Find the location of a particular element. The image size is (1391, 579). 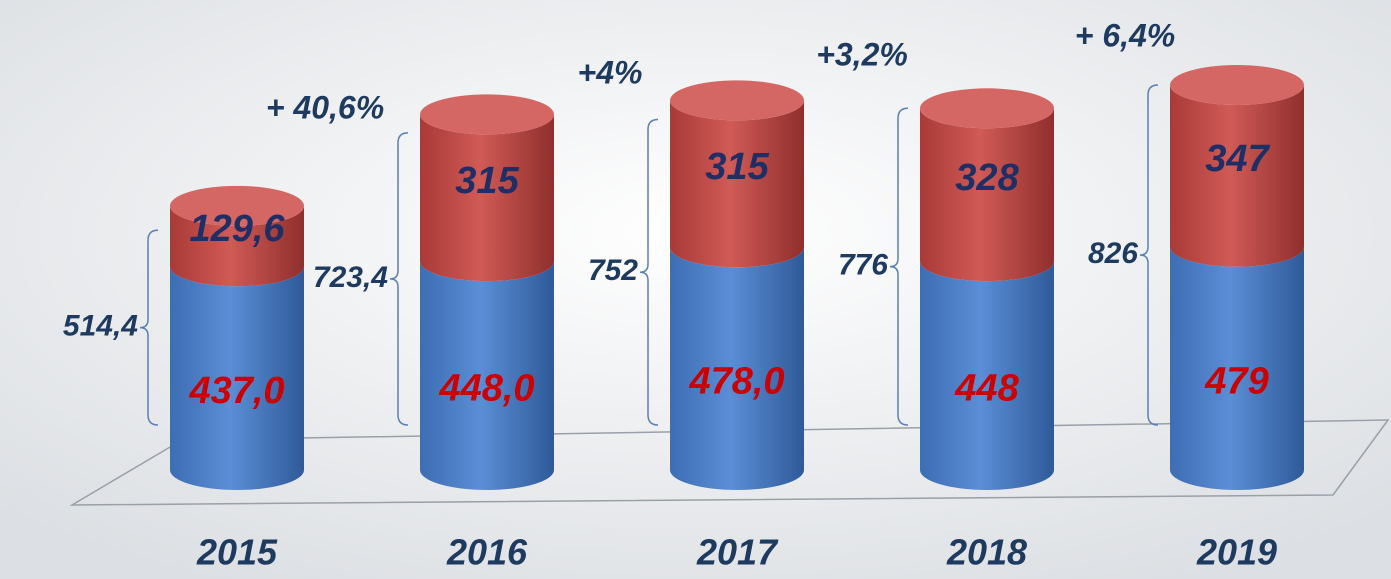

total-label: 826 is located at coordinates (1113, 253).